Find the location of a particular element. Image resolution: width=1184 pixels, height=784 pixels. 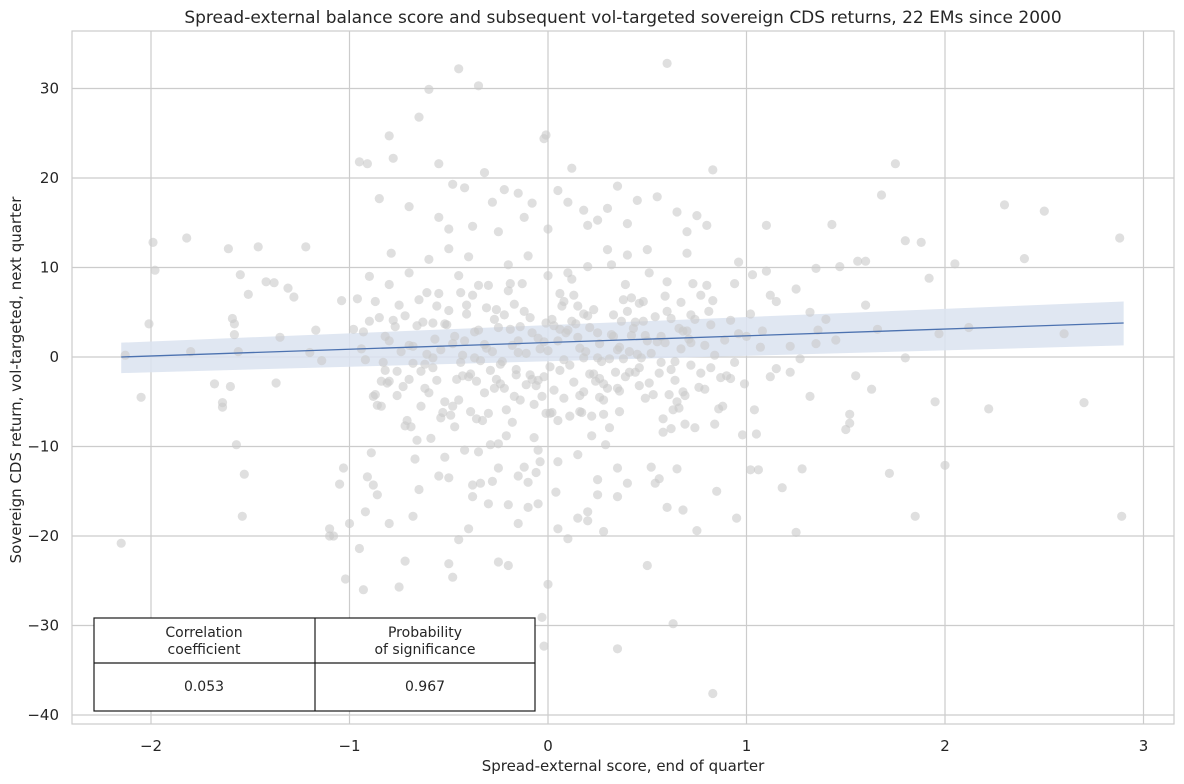

x-tick-labels: −2 −1 0 1 2 3 is located at coordinates (644, 746).